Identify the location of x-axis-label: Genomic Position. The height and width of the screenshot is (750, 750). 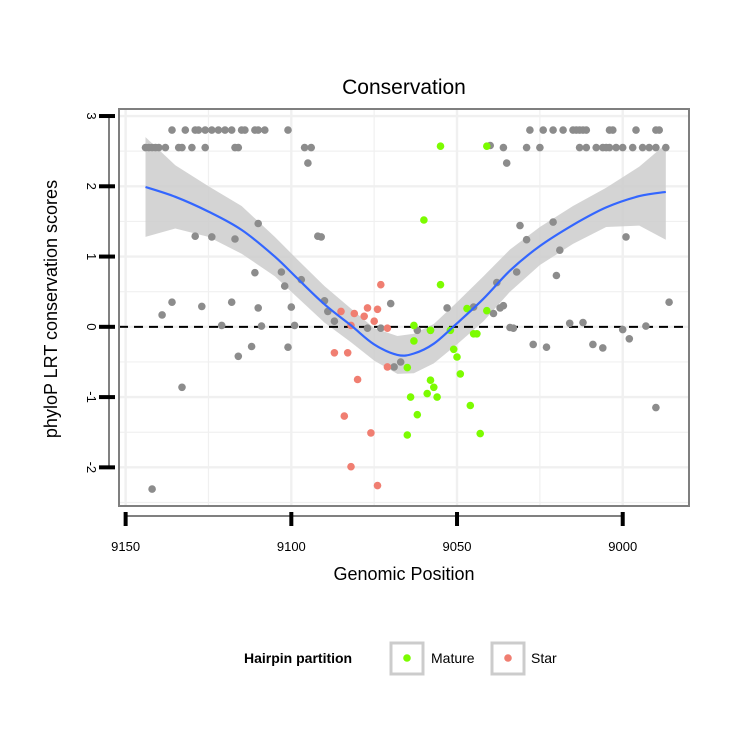
(403, 574).